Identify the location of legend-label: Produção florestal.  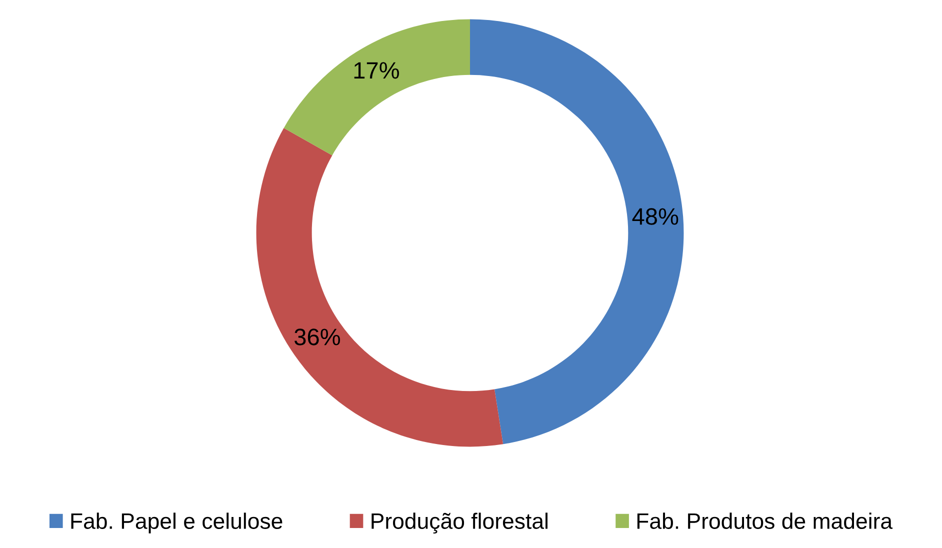
(460, 523).